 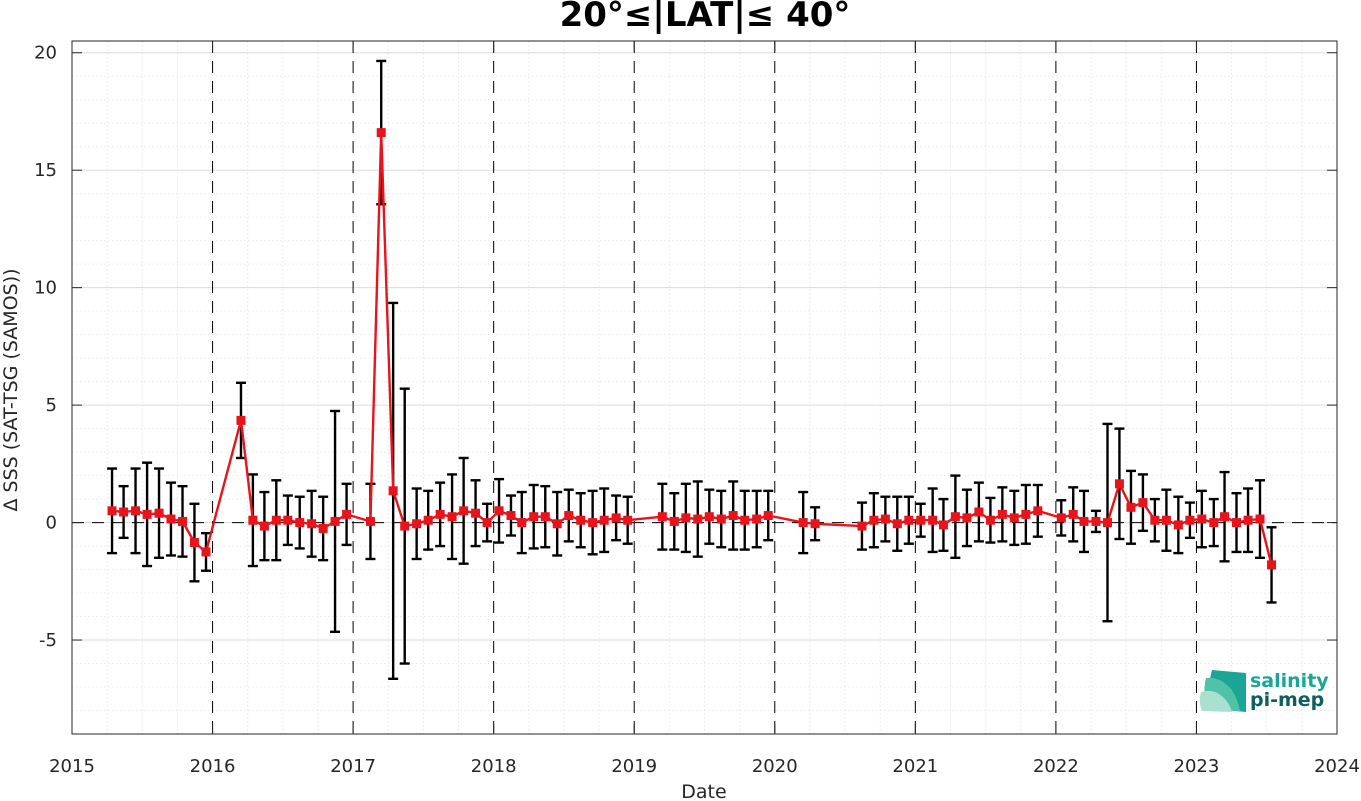 I want to click on y-tick-label: 15, so click(x=45, y=170).